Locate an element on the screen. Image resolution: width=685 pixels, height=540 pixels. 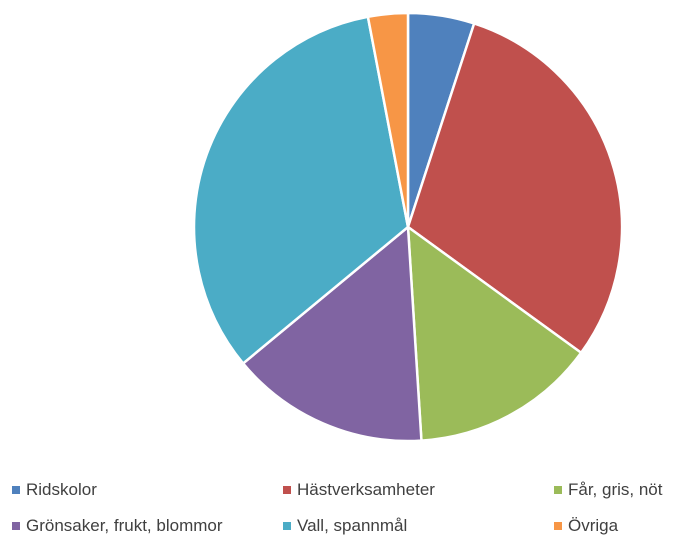
legend-label: Hästverksamheter is located at coordinates (366, 489).